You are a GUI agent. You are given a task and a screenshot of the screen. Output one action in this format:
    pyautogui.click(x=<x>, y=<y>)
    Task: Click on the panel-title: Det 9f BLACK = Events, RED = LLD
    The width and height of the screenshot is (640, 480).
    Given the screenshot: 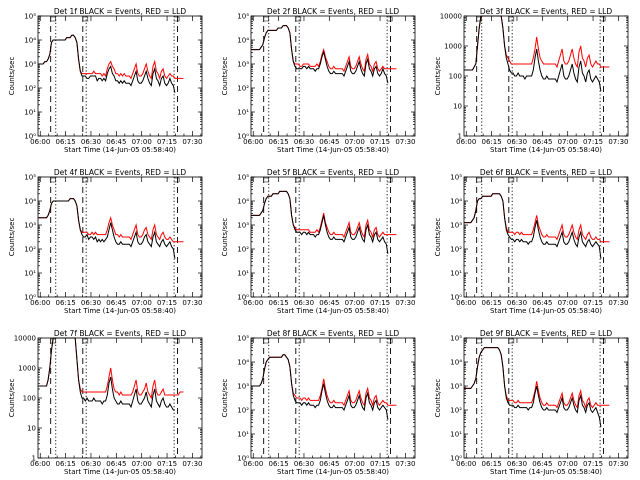 What is the action you would take?
    pyautogui.click(x=546, y=333)
    